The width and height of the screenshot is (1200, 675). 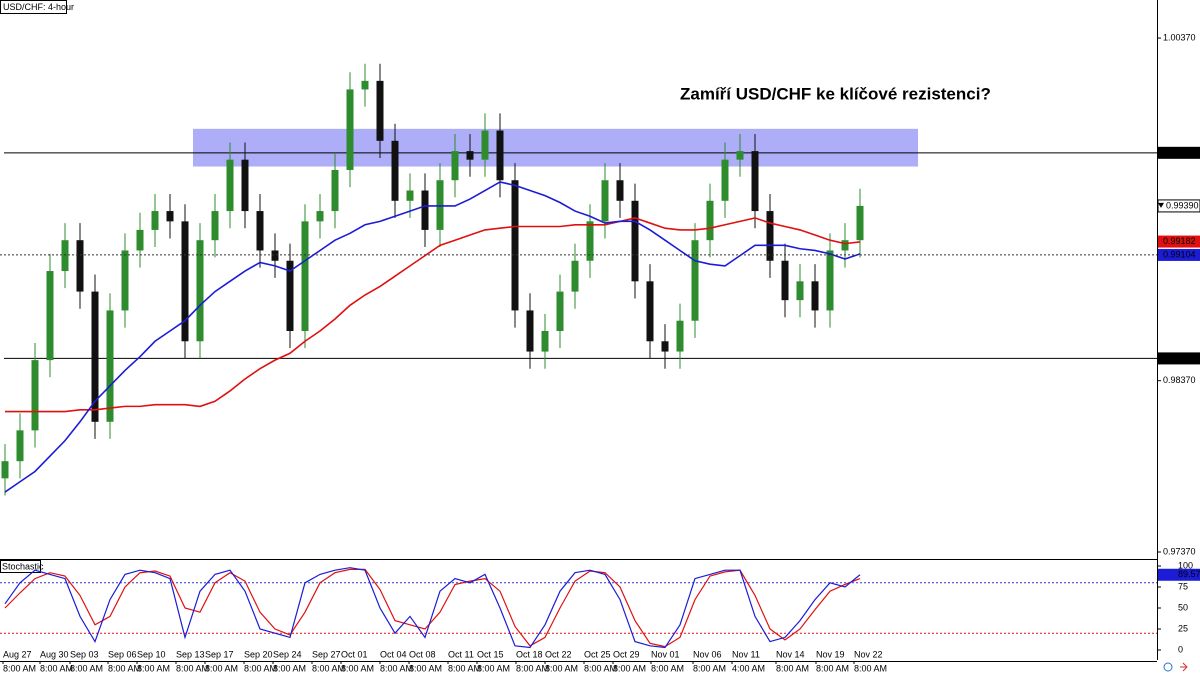 I want to click on last-price-bg, so click(x=1178, y=206).